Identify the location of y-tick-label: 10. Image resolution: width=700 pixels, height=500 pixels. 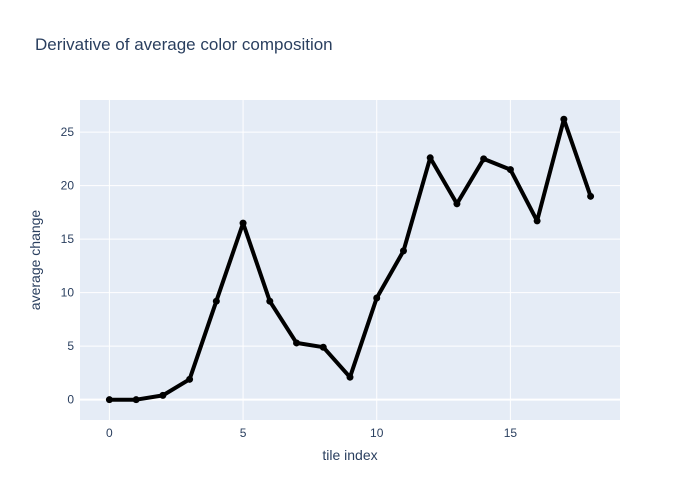
(68, 293).